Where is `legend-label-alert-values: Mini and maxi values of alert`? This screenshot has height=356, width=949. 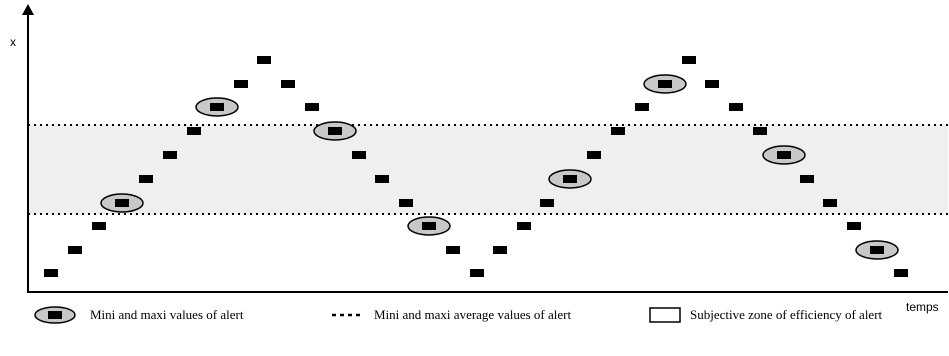 legend-label-alert-values: Mini and maxi values of alert is located at coordinates (167, 314).